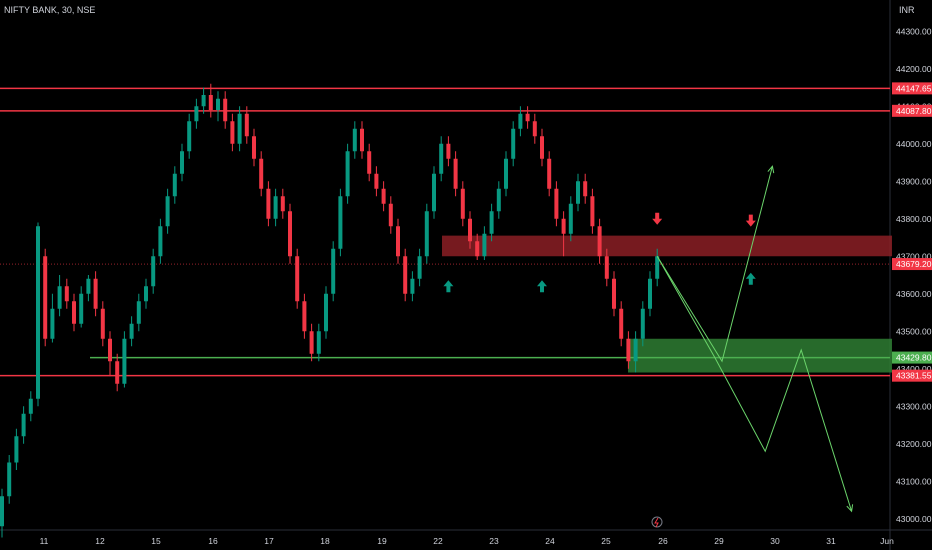  What do you see at coordinates (914, 519) in the screenshot?
I see `y-tick-label: 43000.00` at bounding box center [914, 519].